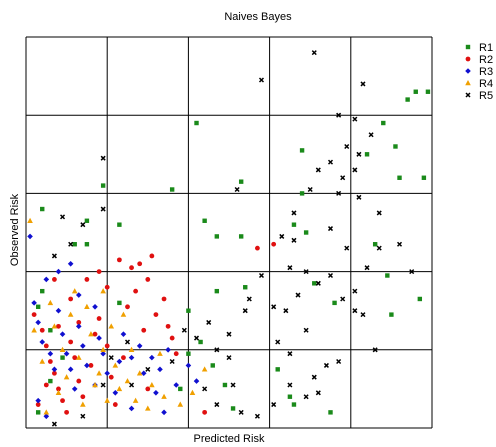 The image size is (496, 447). I want to click on legend-label-r1: R1, so click(486, 48).